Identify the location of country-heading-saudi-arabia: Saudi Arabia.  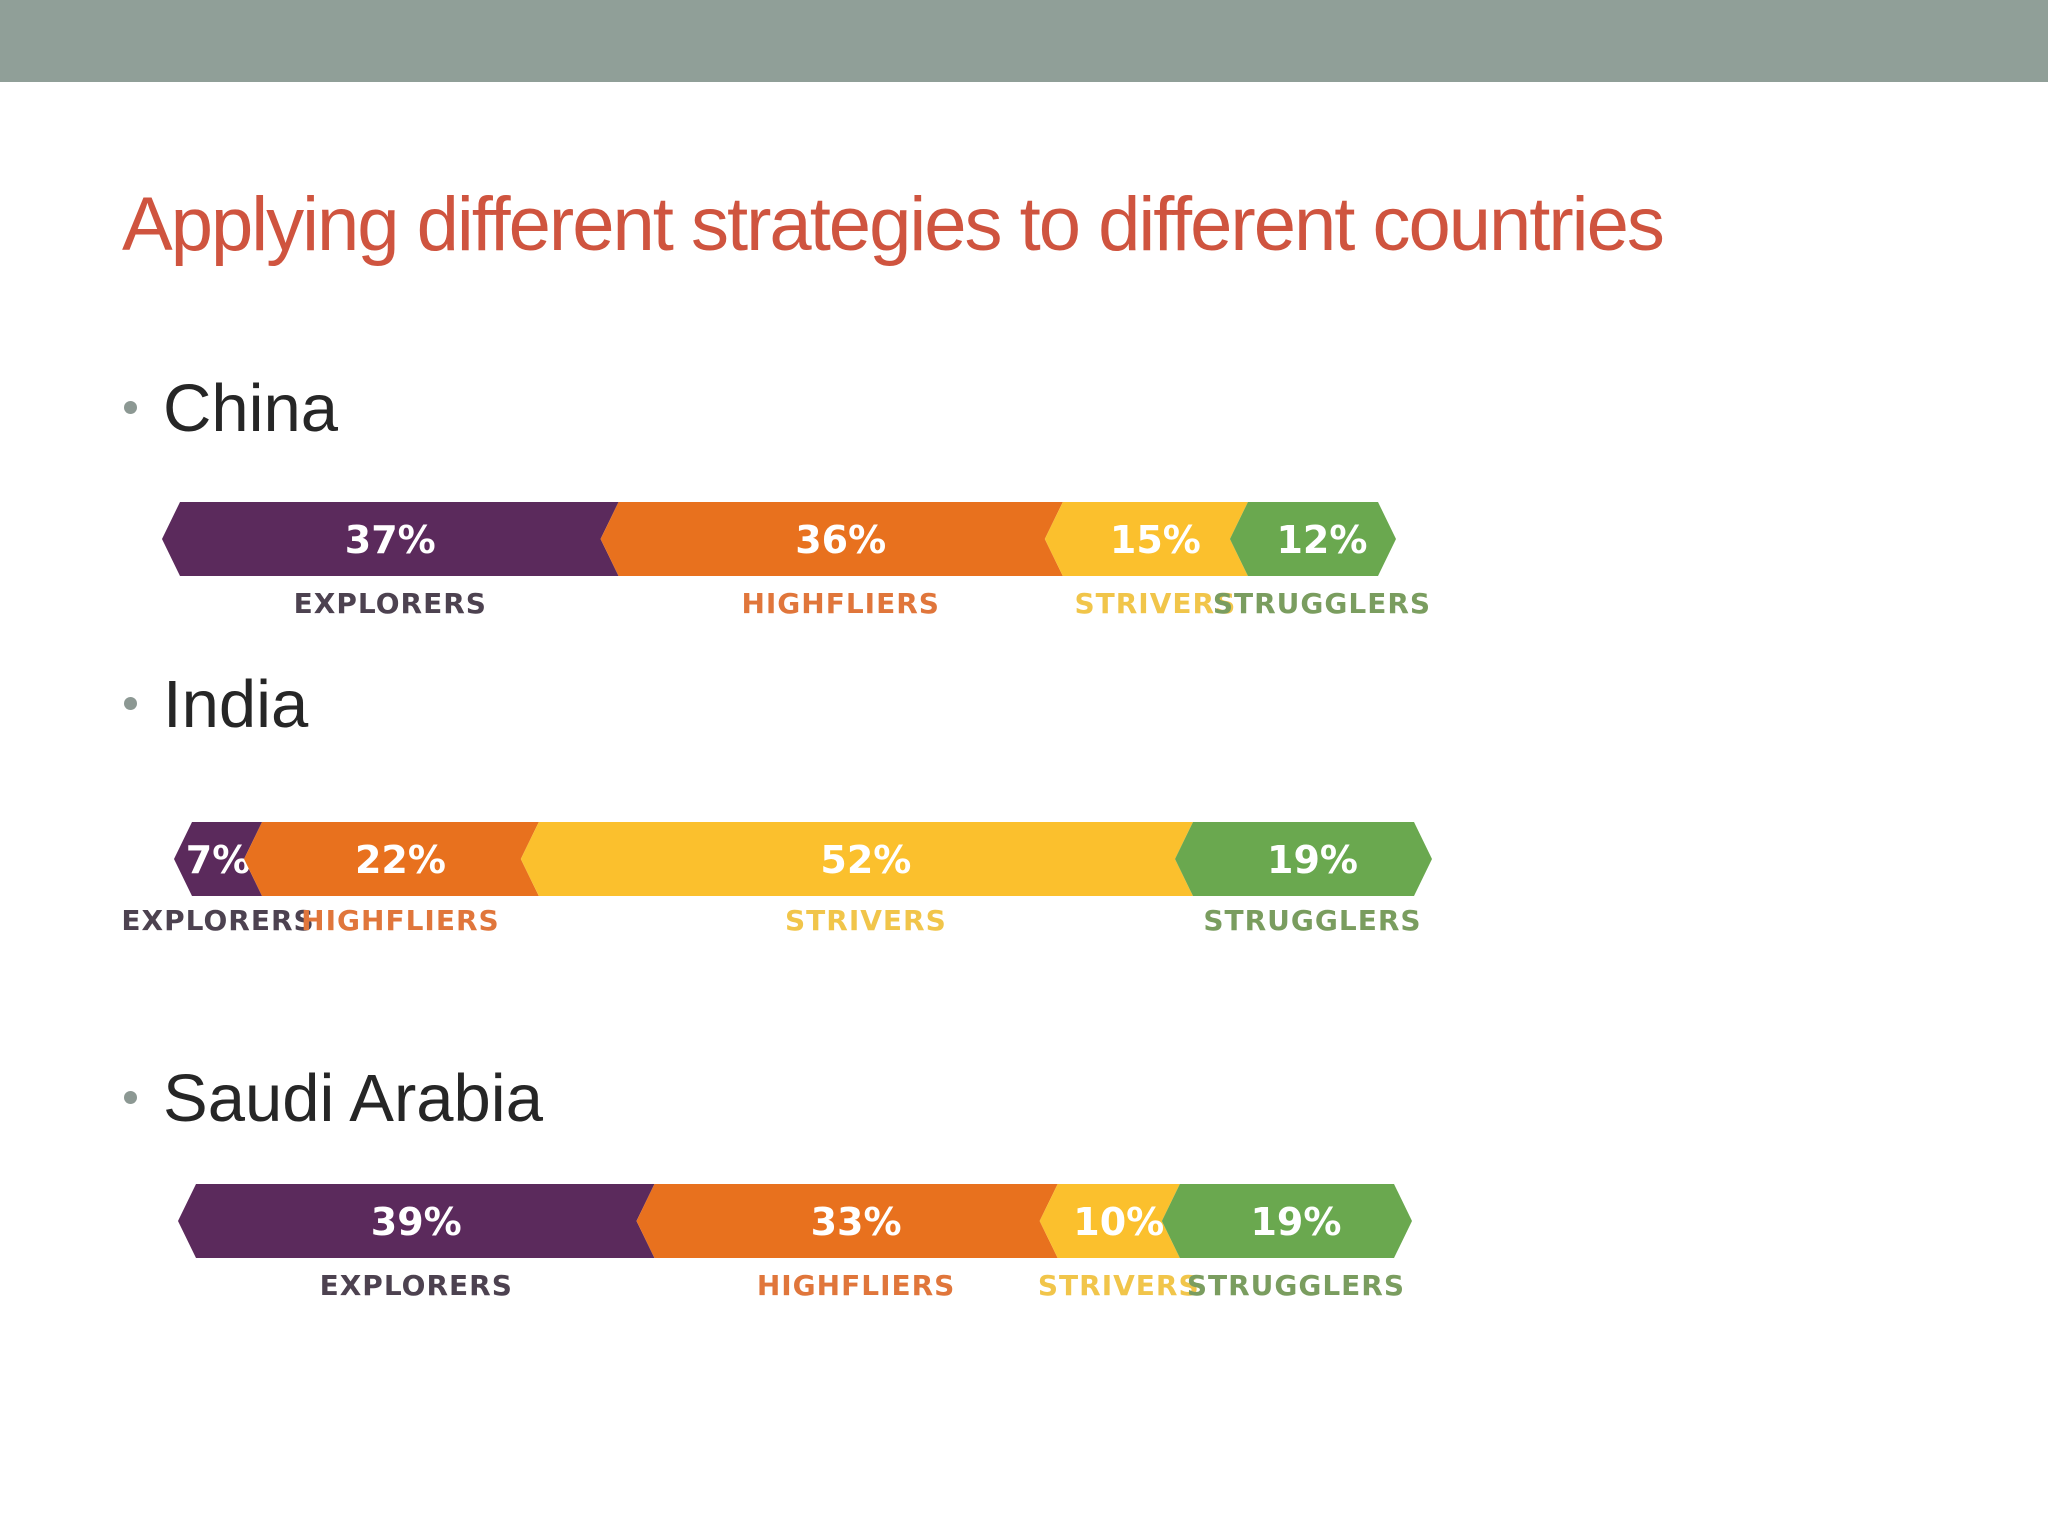
(333, 1099).